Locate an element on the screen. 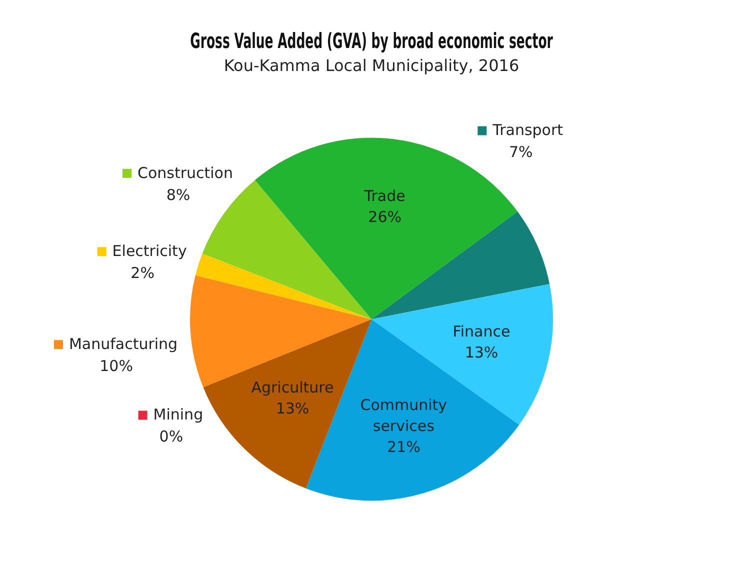 This screenshot has height=572, width=733. slice-label: Agriculture is located at coordinates (292, 387).